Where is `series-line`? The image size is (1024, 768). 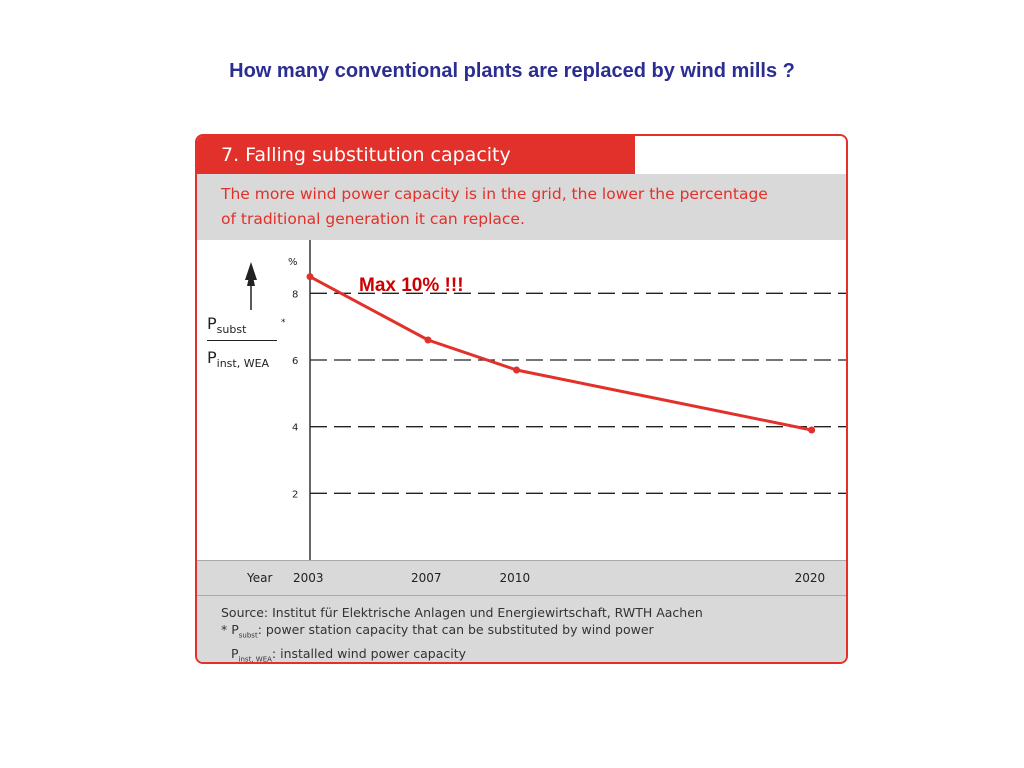 series-line is located at coordinates (560, 353).